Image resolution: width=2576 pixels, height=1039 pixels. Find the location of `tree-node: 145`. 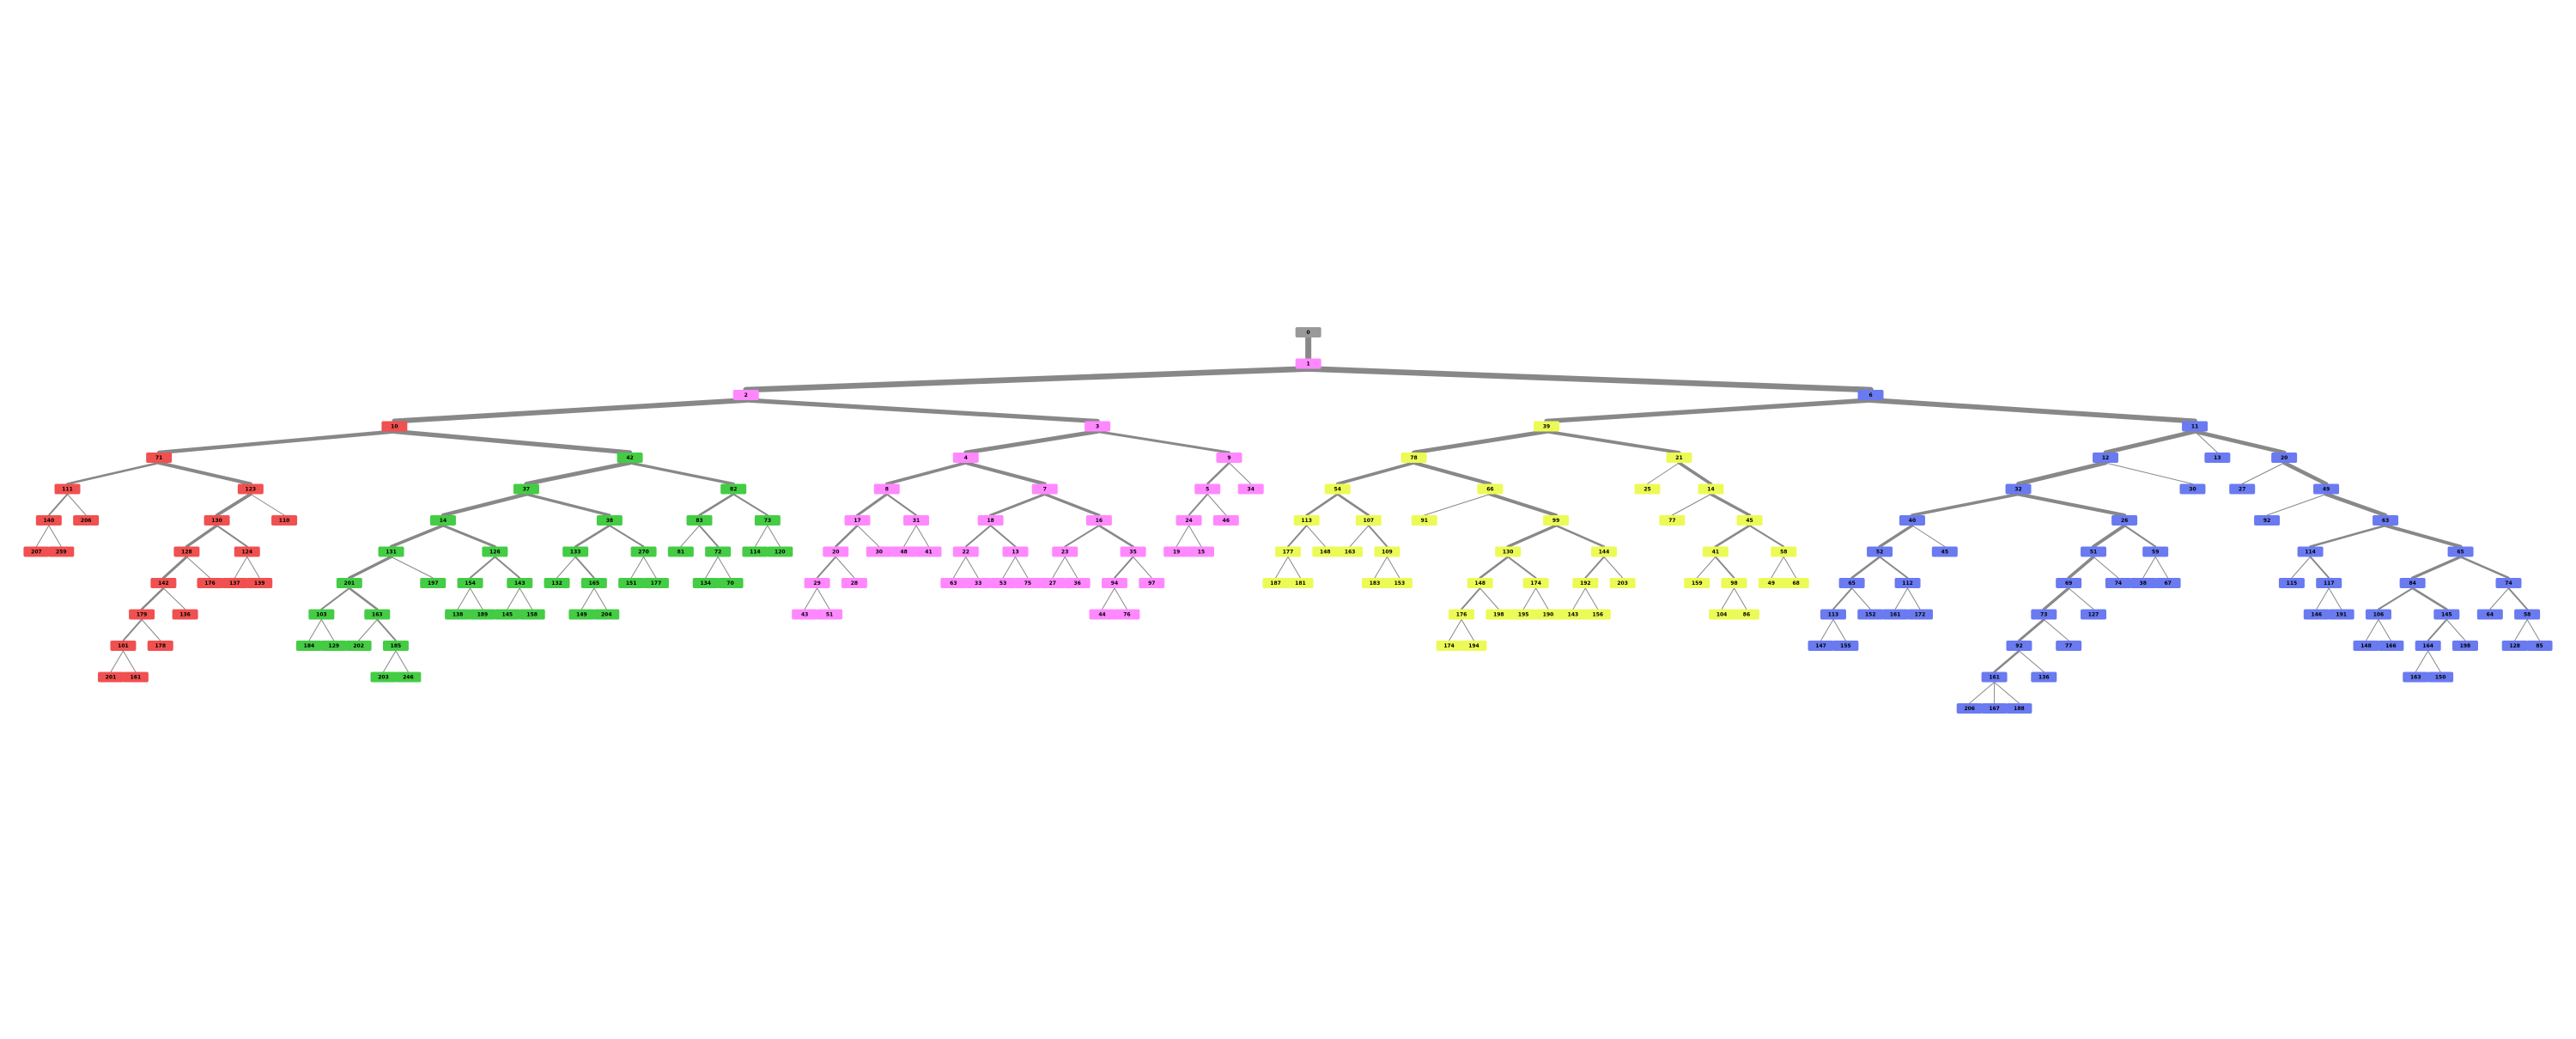

tree-node: 145 is located at coordinates (2446, 614).